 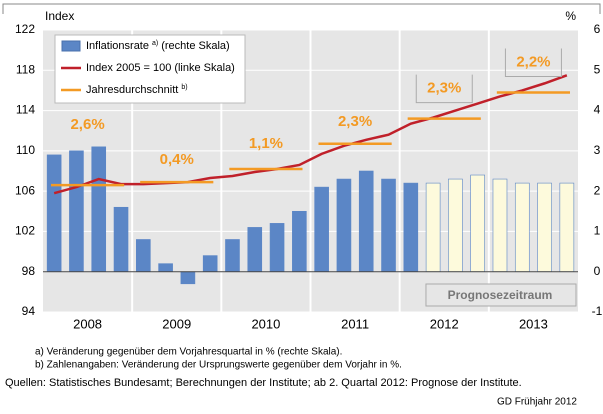 What do you see at coordinates (128, 68) in the screenshot?
I see `legend-name: Index 2005 = 100` at bounding box center [128, 68].